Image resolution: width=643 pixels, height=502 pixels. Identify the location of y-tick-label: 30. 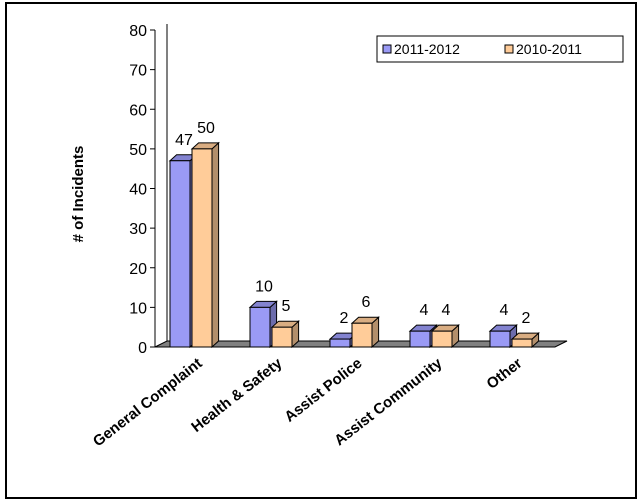
(138, 229).